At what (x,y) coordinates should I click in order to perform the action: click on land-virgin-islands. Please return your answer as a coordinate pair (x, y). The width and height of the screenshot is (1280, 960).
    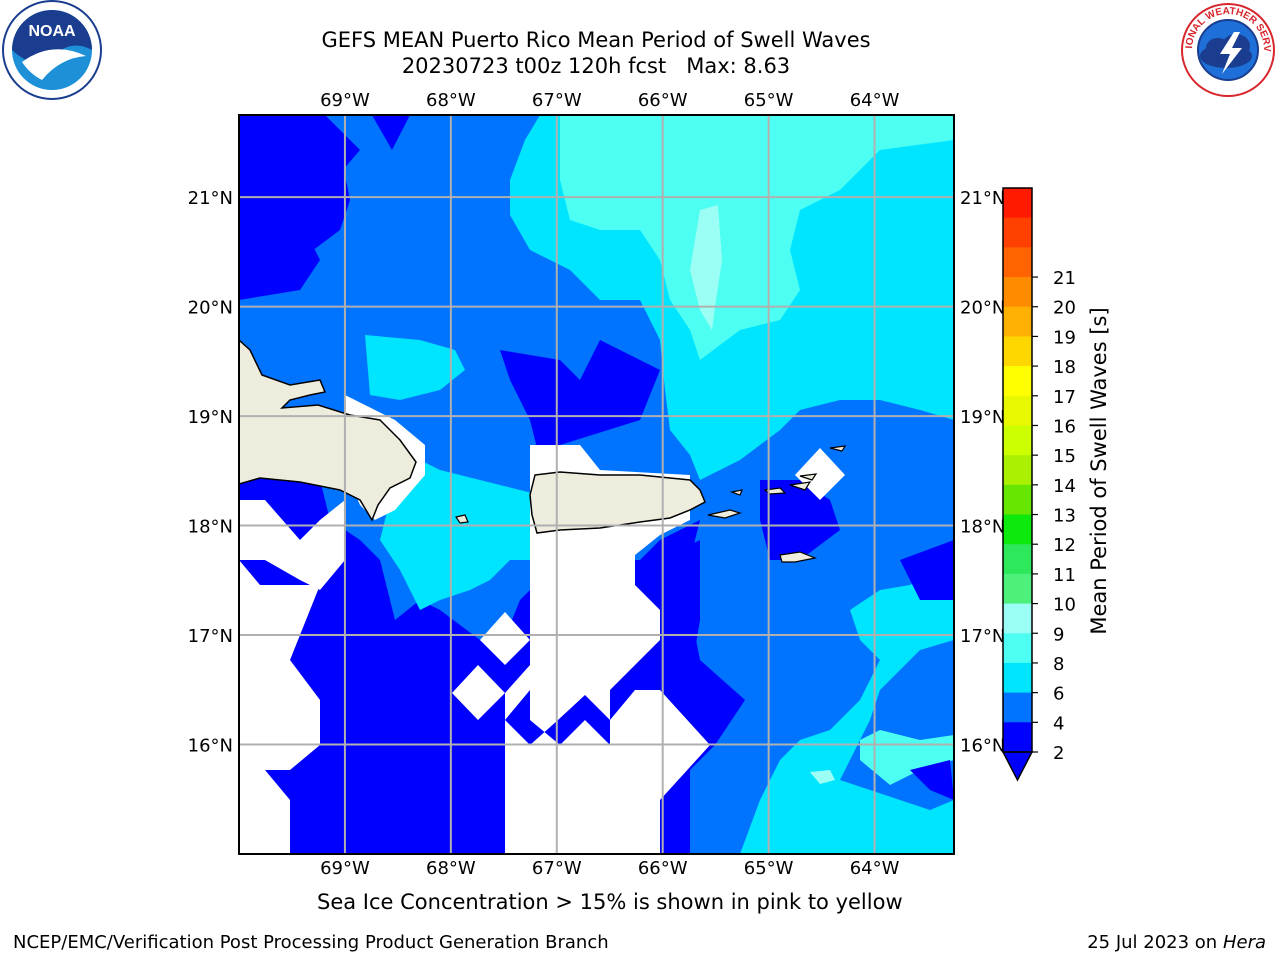
    Looking at the image, I should click on (773, 484).